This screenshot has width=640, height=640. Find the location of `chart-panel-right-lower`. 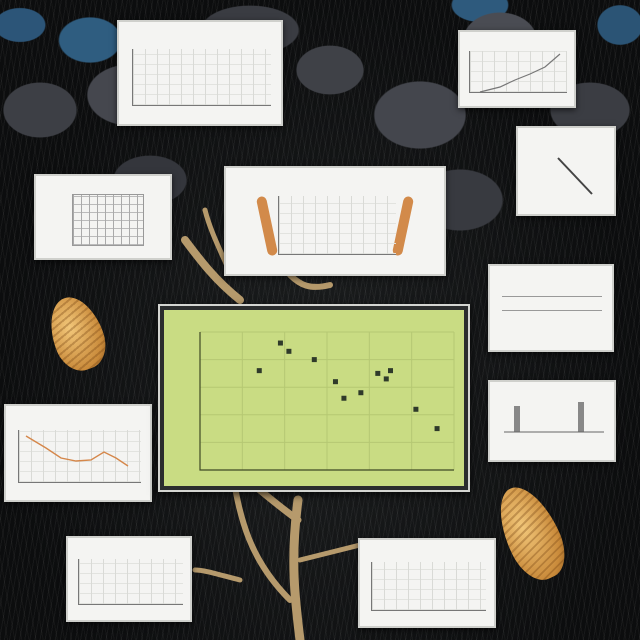

chart-panel-right-lower is located at coordinates (552, 421).